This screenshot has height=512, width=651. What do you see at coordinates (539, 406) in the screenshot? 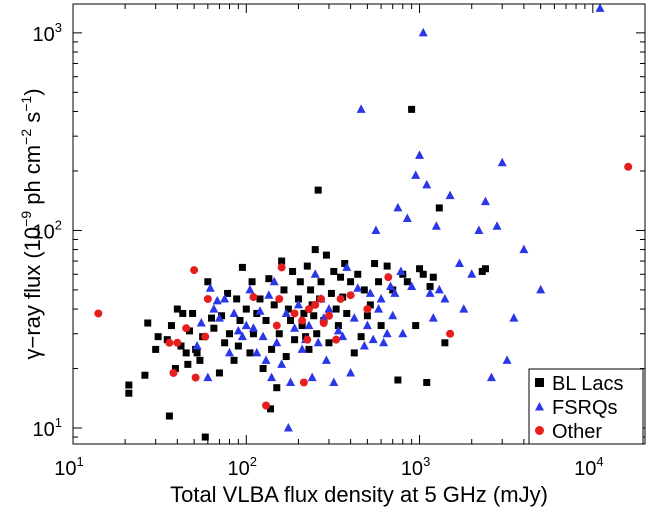
I see `legend-marker-fsrqs` at bounding box center [539, 406].